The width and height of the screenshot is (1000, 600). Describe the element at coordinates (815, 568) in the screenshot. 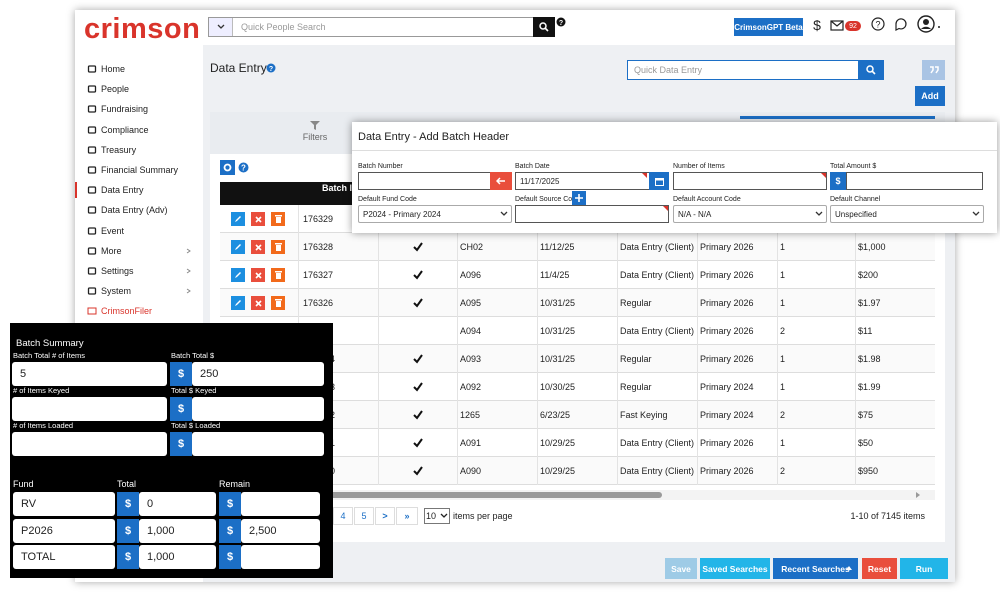

I see `action-button: Recent Searches` at that location.